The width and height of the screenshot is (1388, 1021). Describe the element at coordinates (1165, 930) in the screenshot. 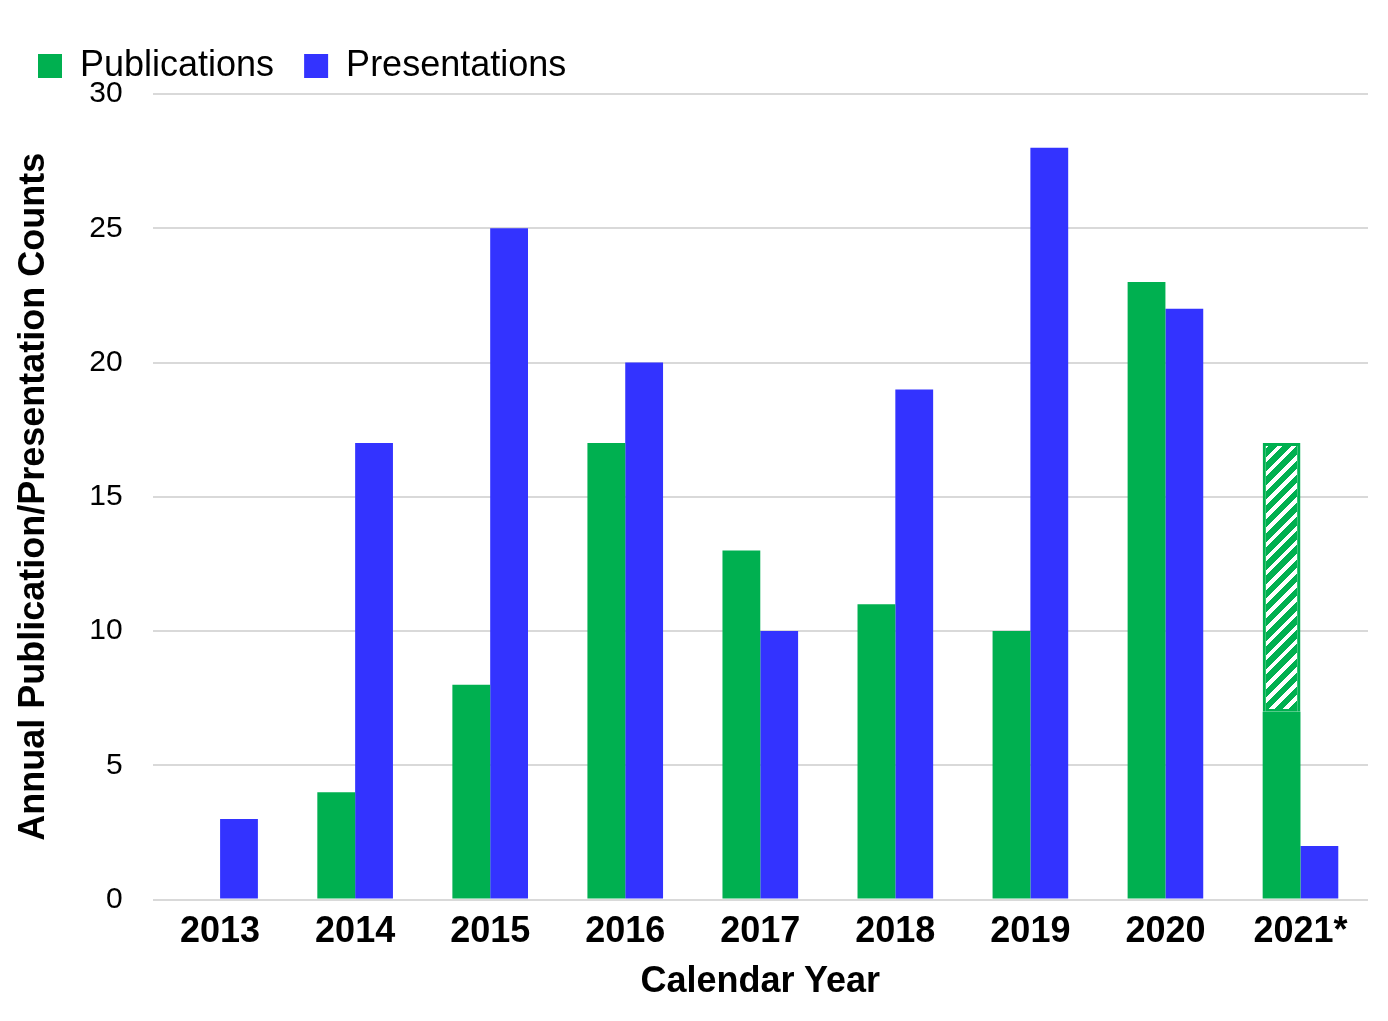

I see `x-tick-label: 2020` at that location.